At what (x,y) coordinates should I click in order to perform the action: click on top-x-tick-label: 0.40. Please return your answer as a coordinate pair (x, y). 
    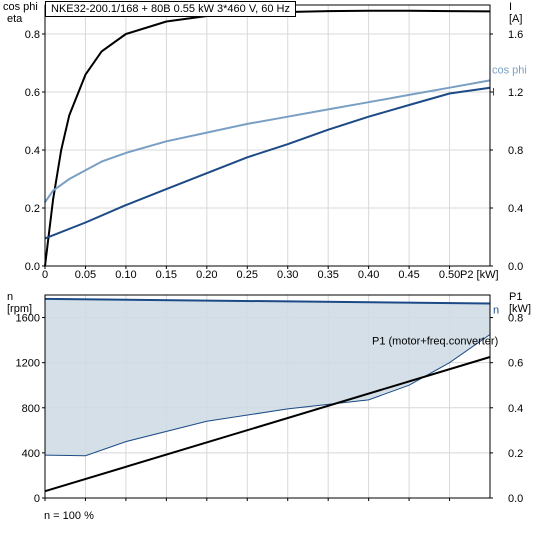
    Looking at the image, I should click on (368, 275).